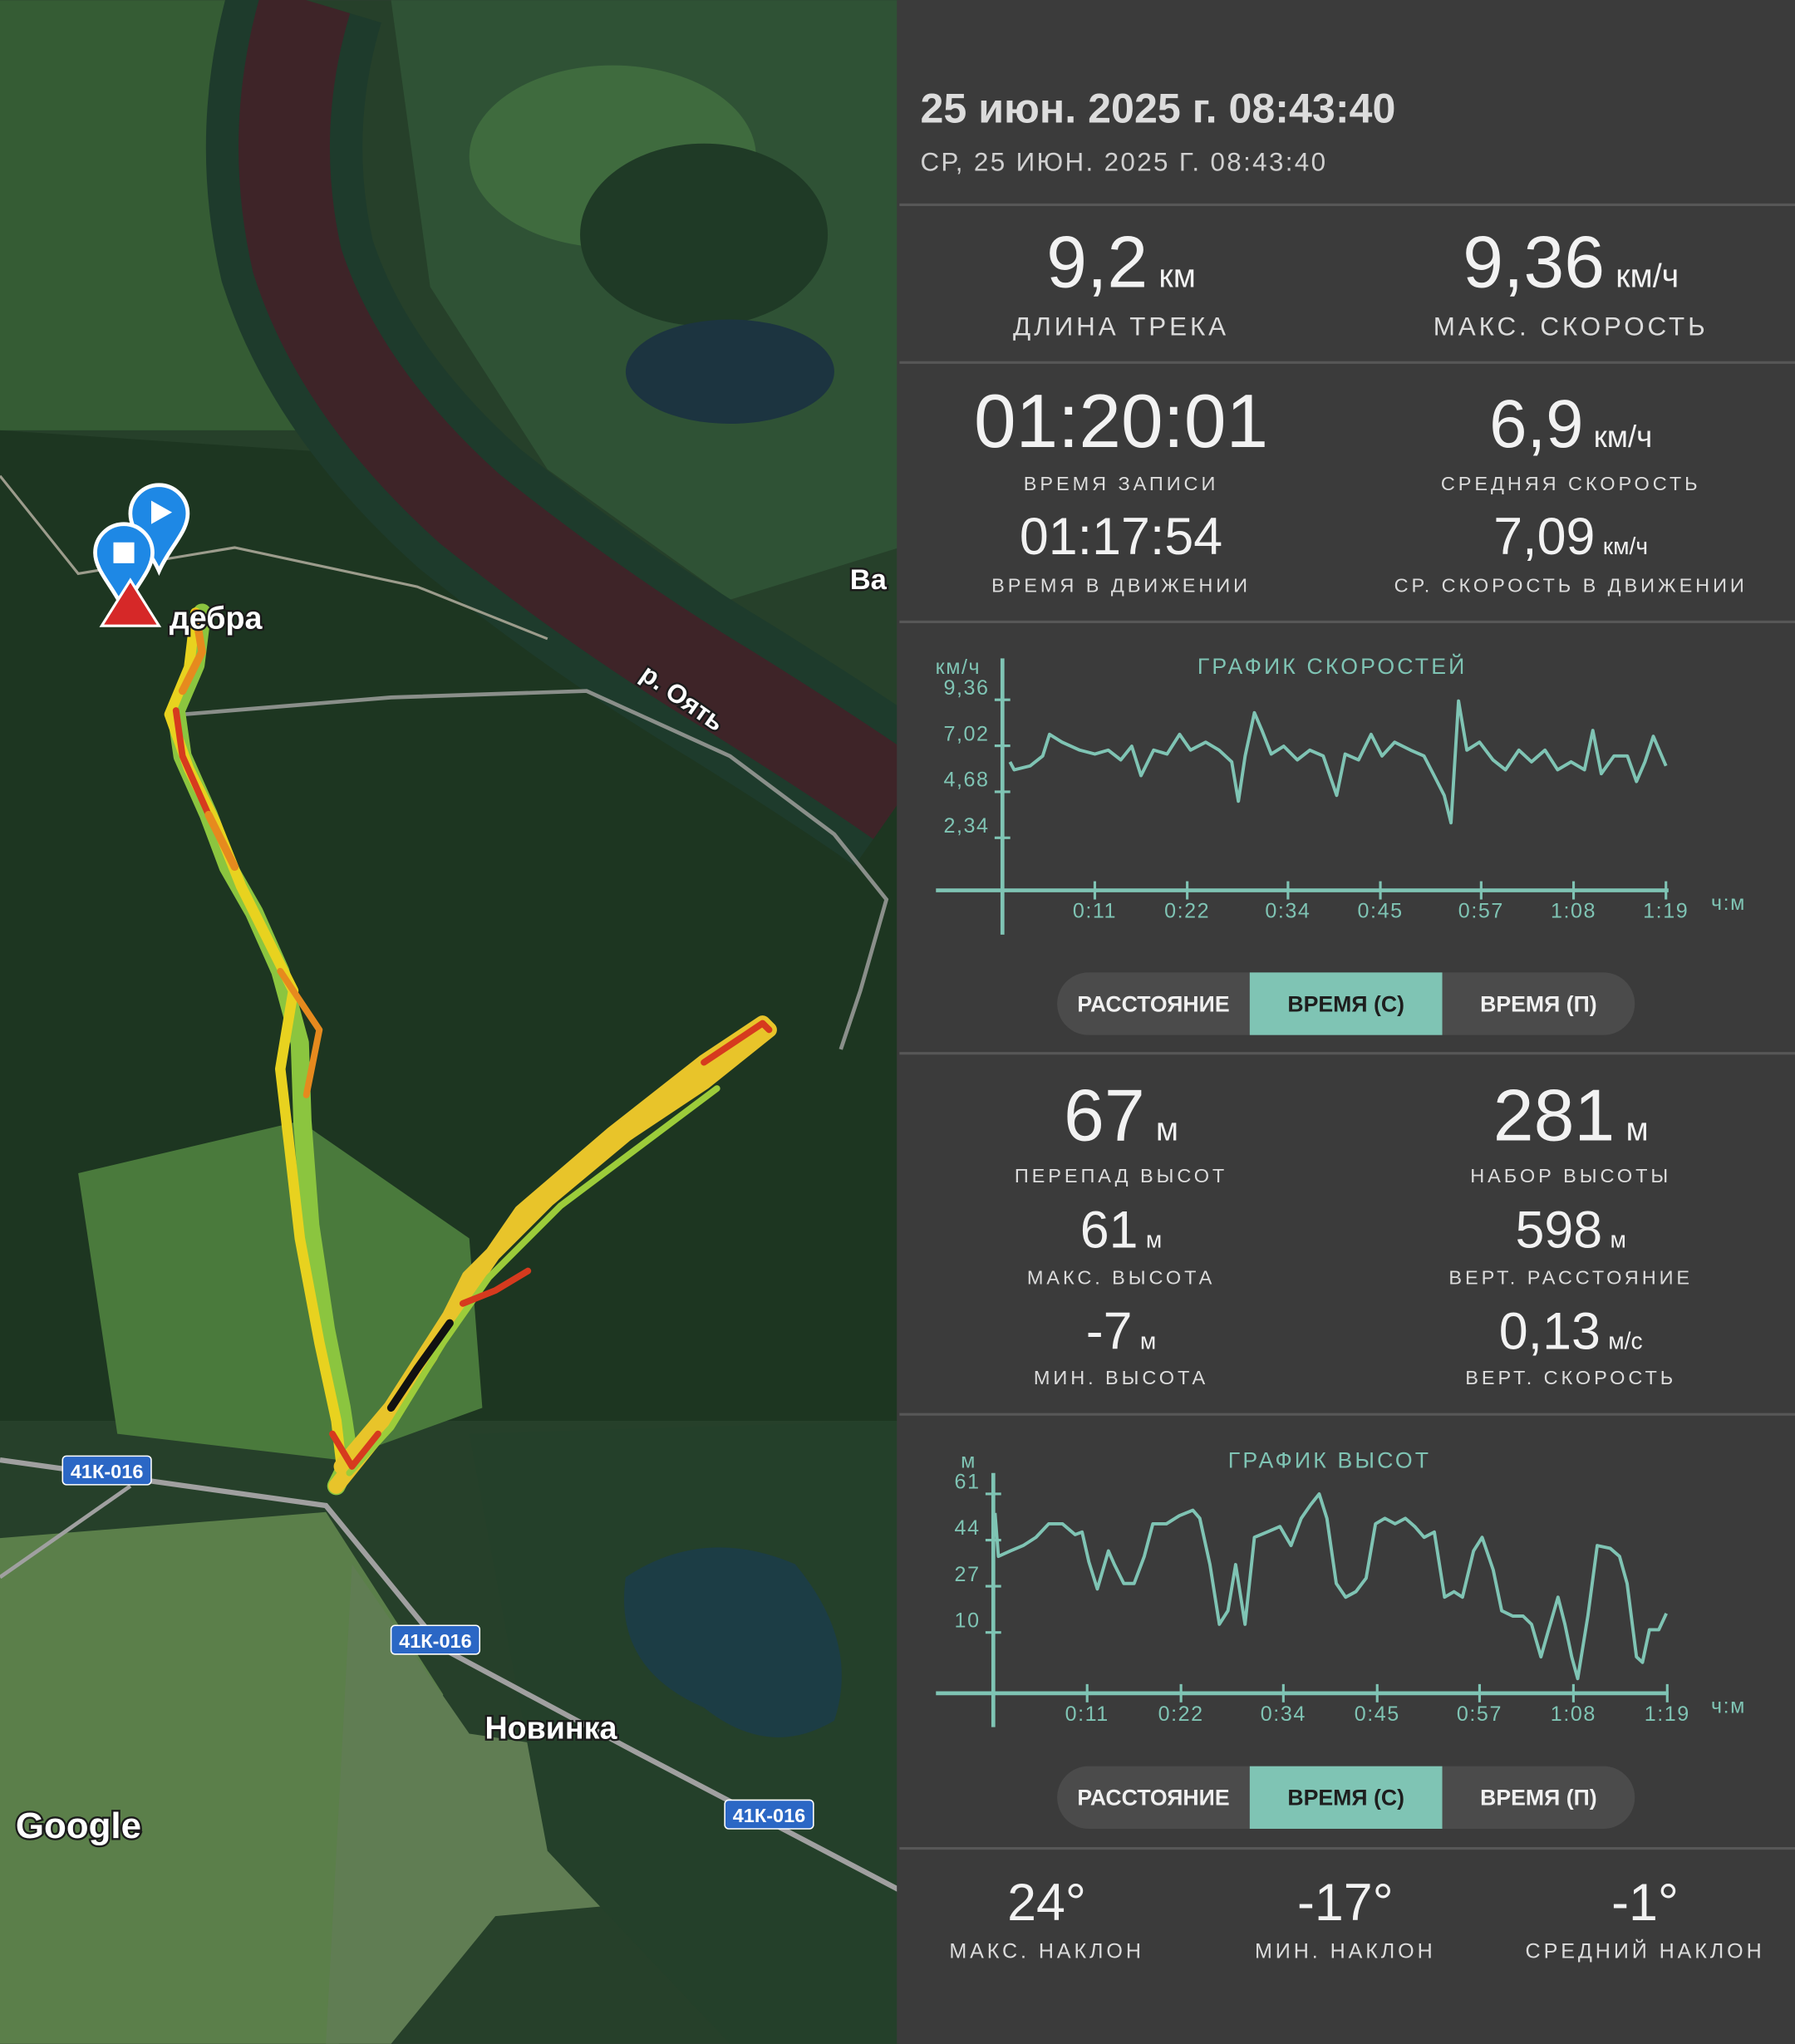  I want to click on stat-value: 61 м, so click(1121, 1230).